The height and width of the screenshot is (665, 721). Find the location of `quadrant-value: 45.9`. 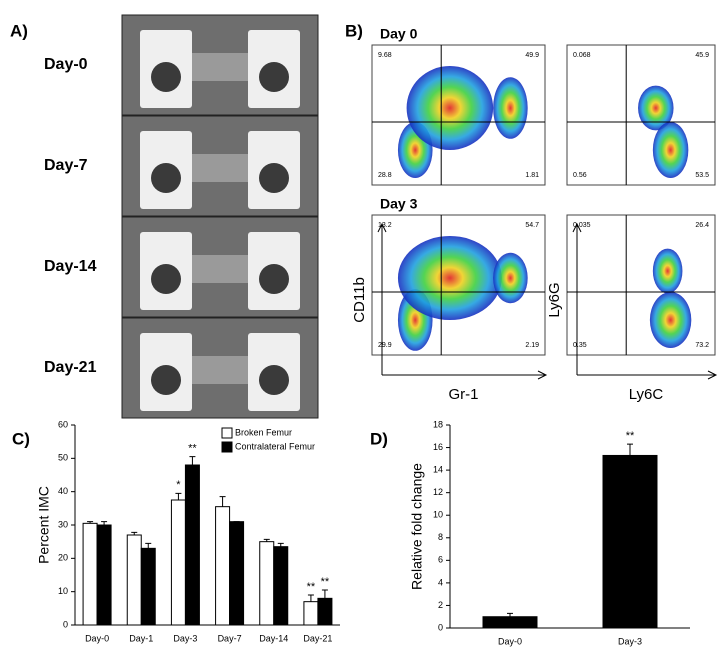

quadrant-value: 45.9 is located at coordinates (702, 55).